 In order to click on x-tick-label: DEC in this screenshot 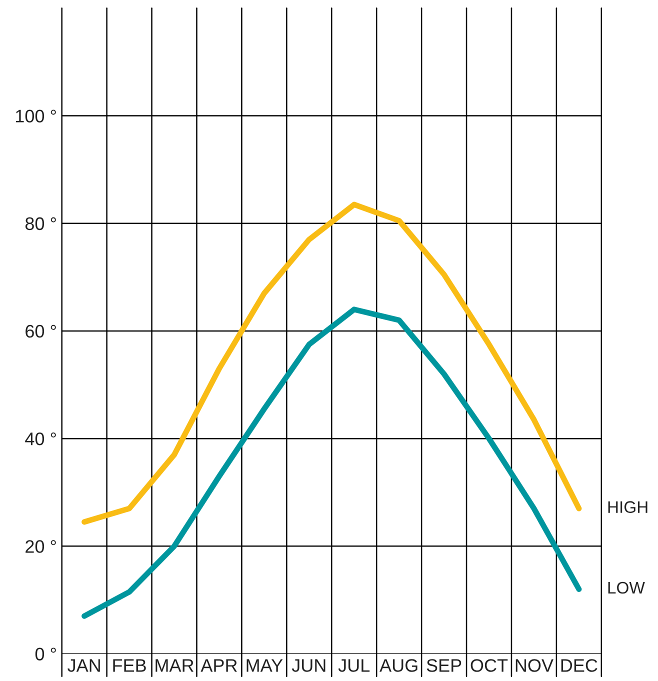, I will do `click(579, 665)`.